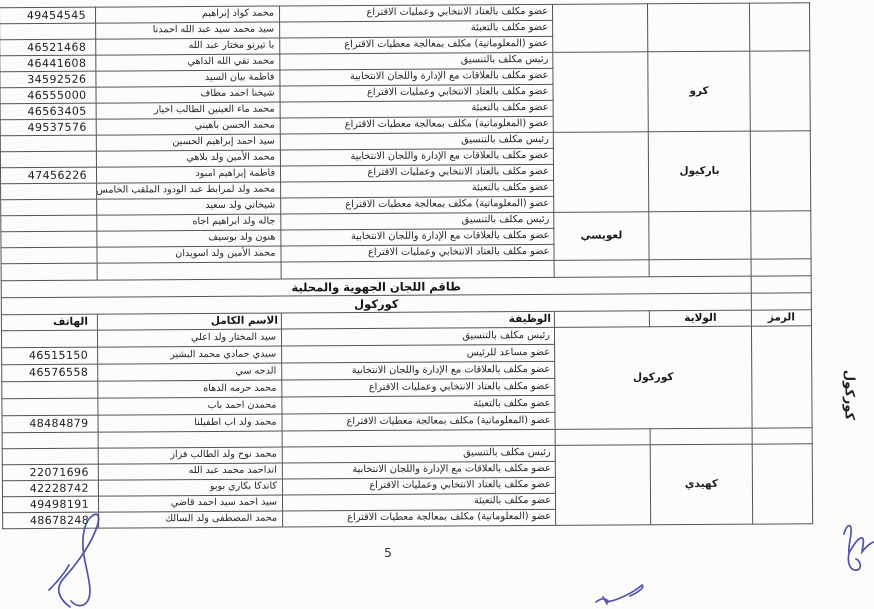 The height and width of the screenshot is (609, 874). Describe the element at coordinates (858, 547) in the screenshot. I see `initial-ink` at that location.